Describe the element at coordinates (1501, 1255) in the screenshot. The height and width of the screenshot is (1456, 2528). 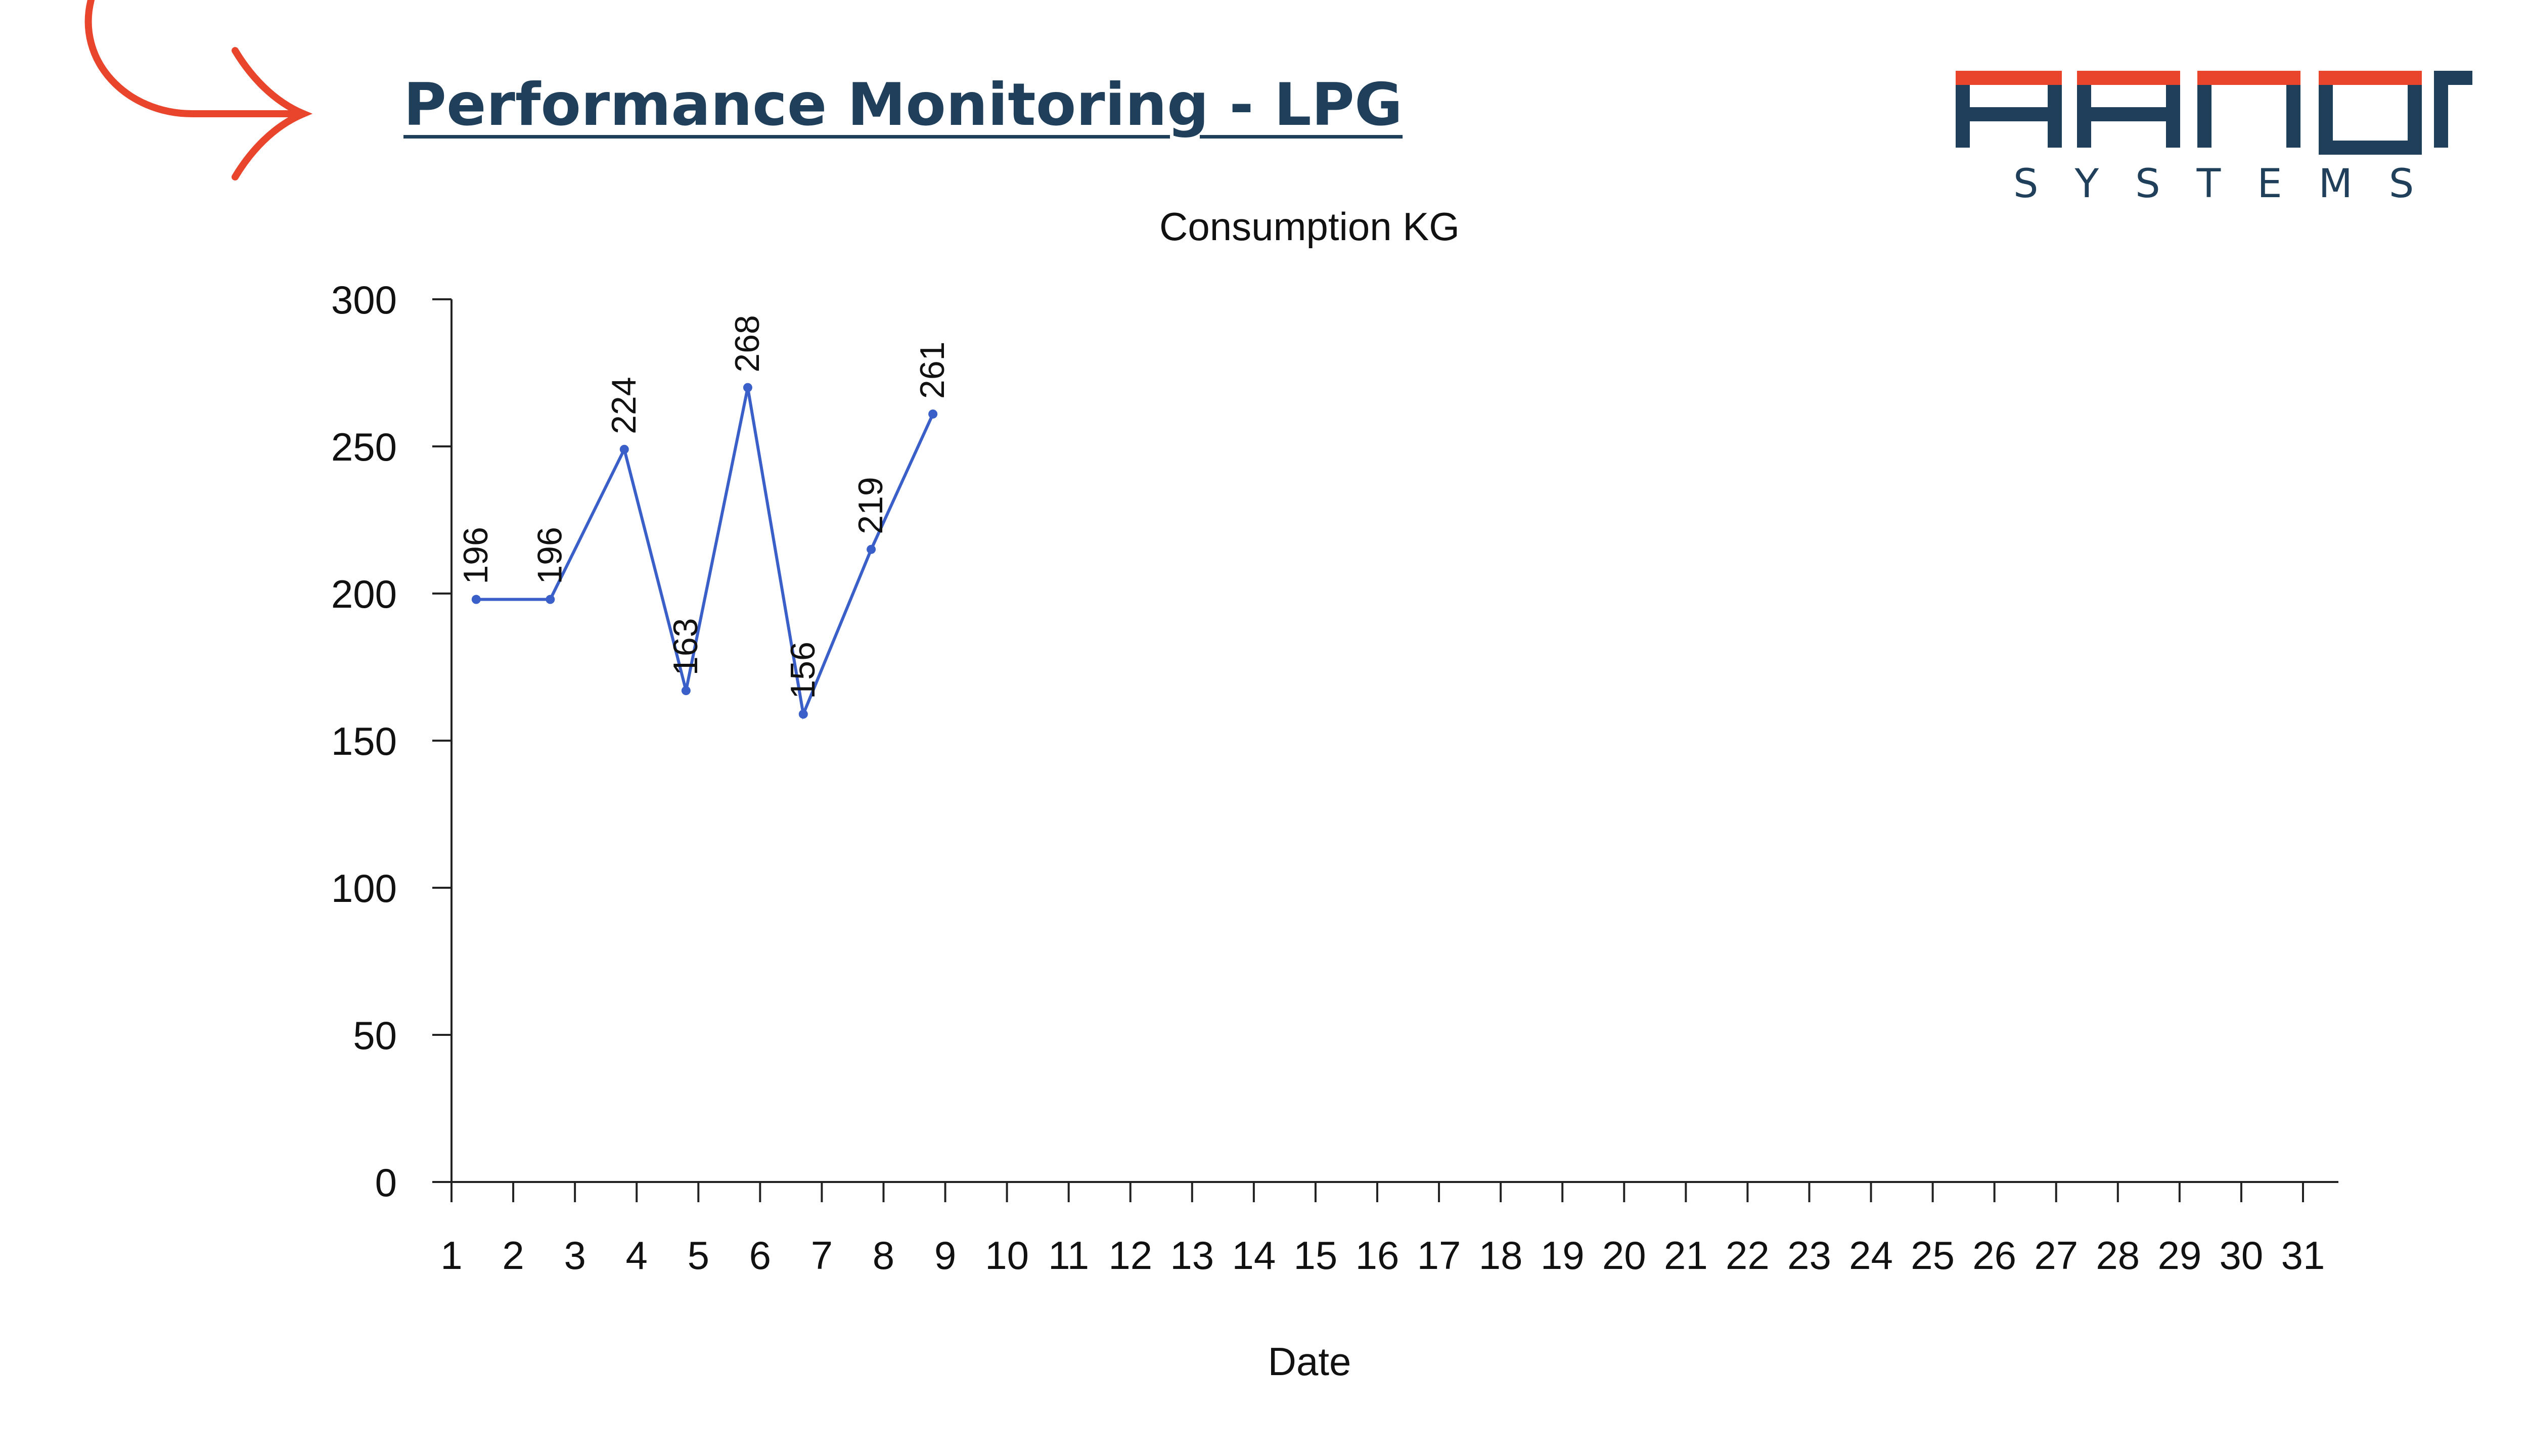
I see `x-tick-label: 18` at that location.